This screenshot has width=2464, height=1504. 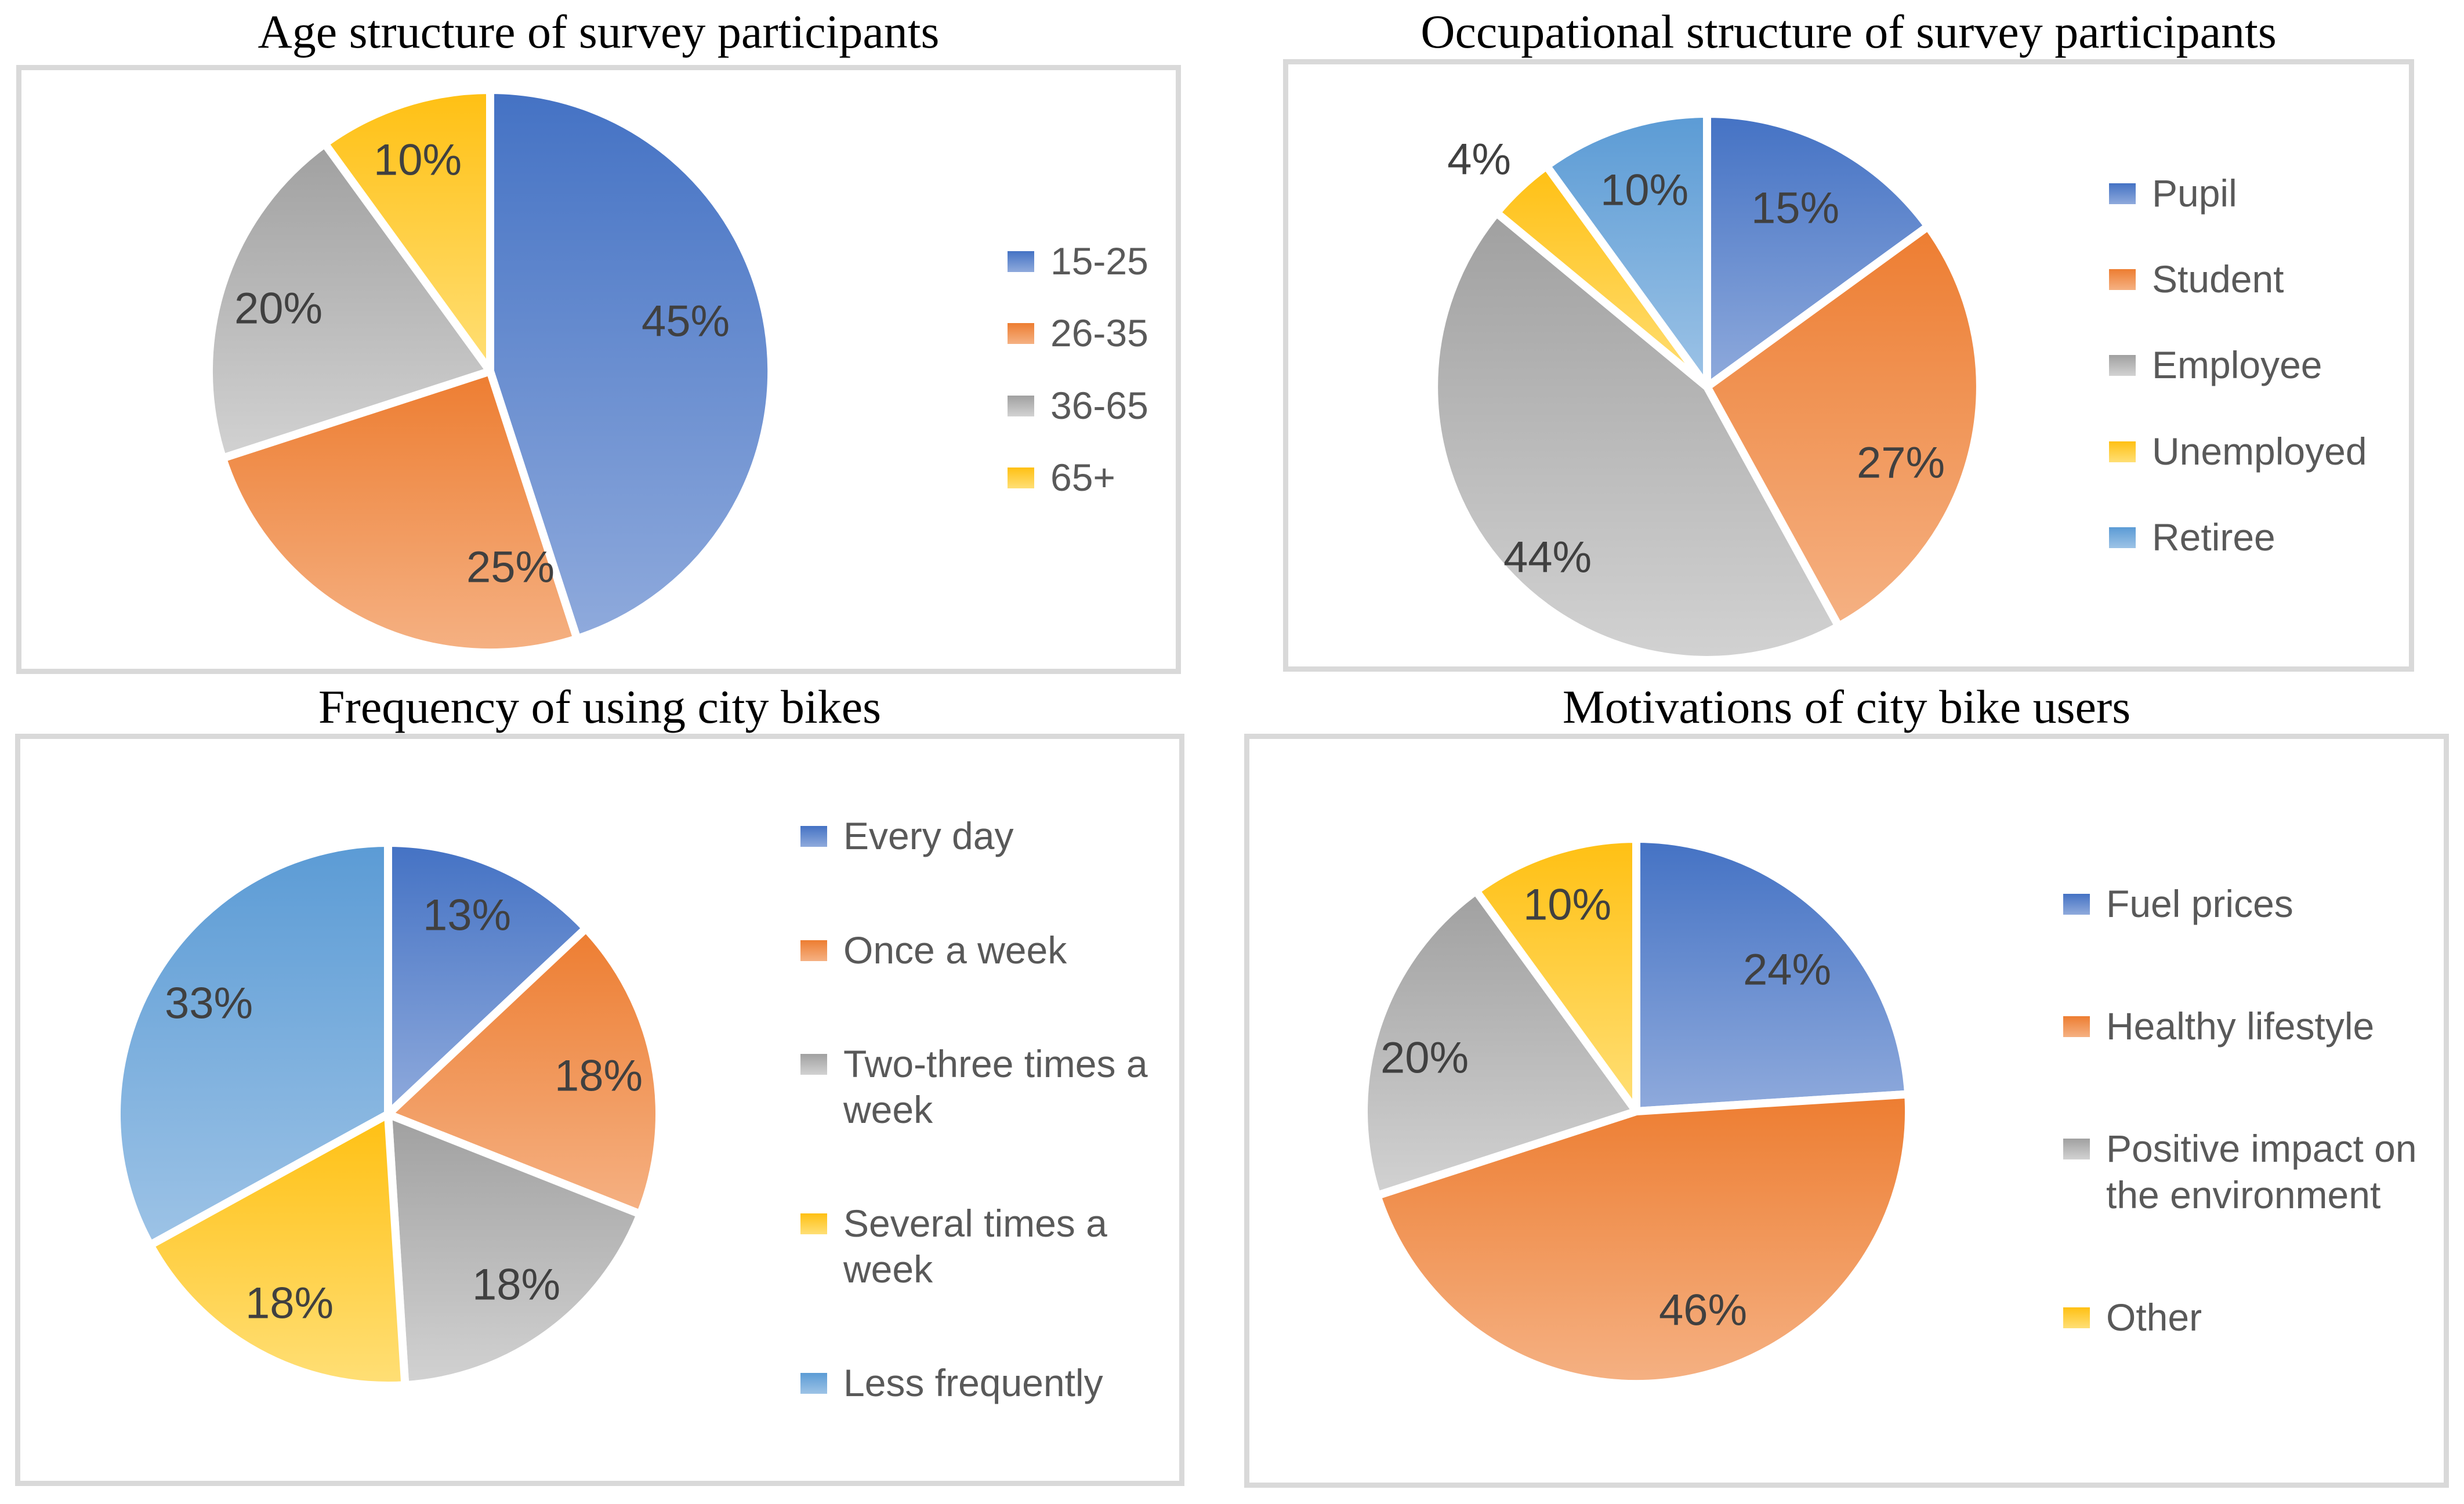 What do you see at coordinates (1479, 159) in the screenshot?
I see `data-label-occupation-3: 4%` at bounding box center [1479, 159].